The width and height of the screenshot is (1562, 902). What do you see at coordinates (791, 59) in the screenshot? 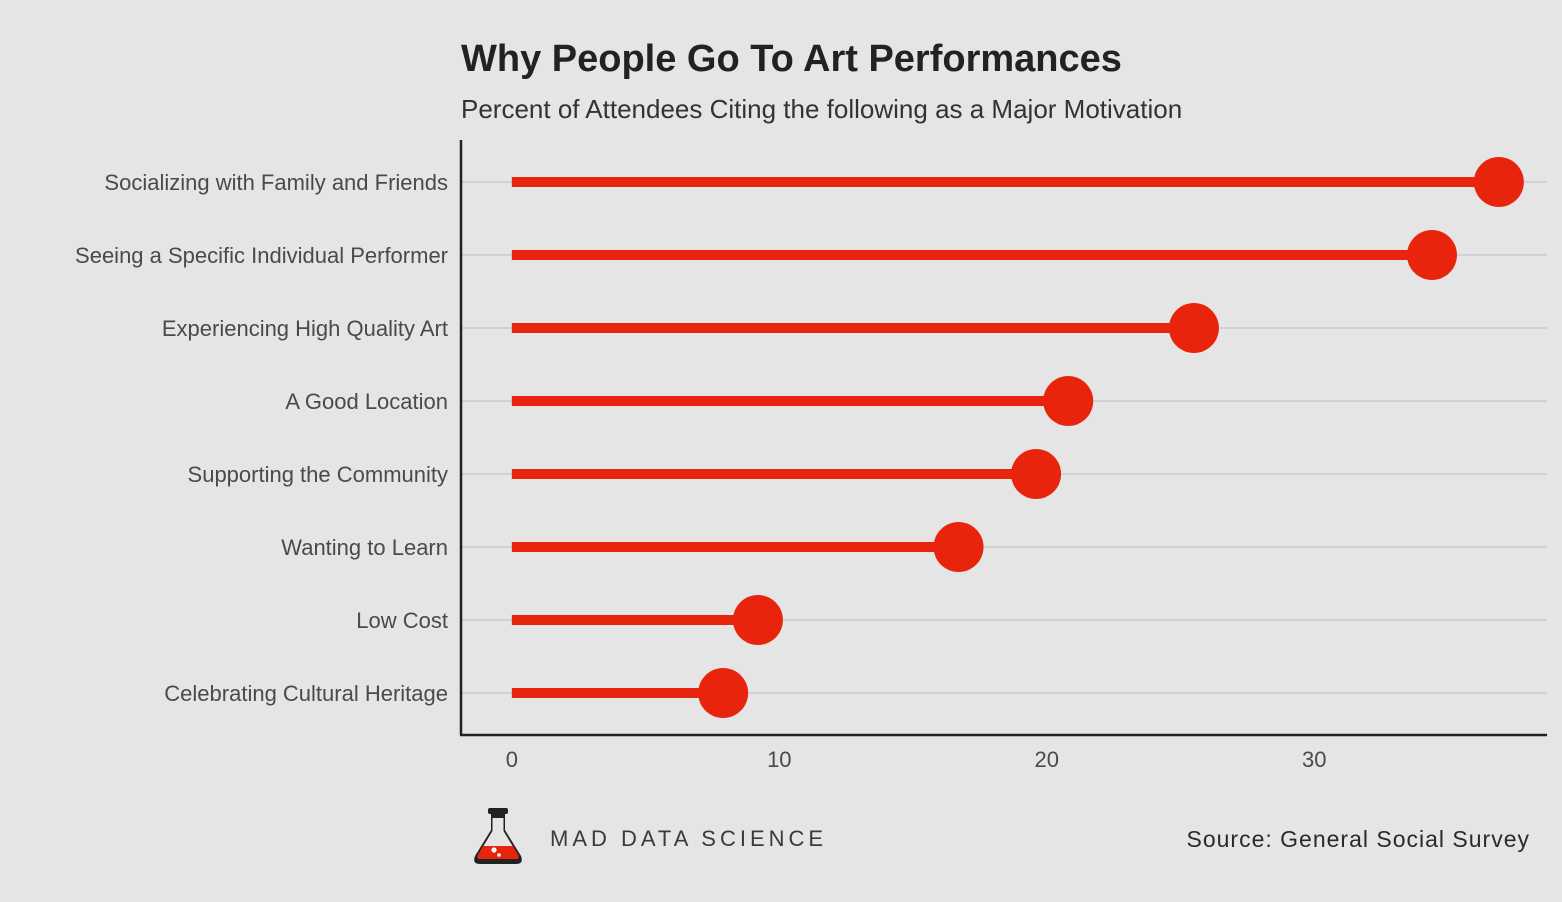
I see `chart-title: Why People Go To Art Performances` at bounding box center [791, 59].